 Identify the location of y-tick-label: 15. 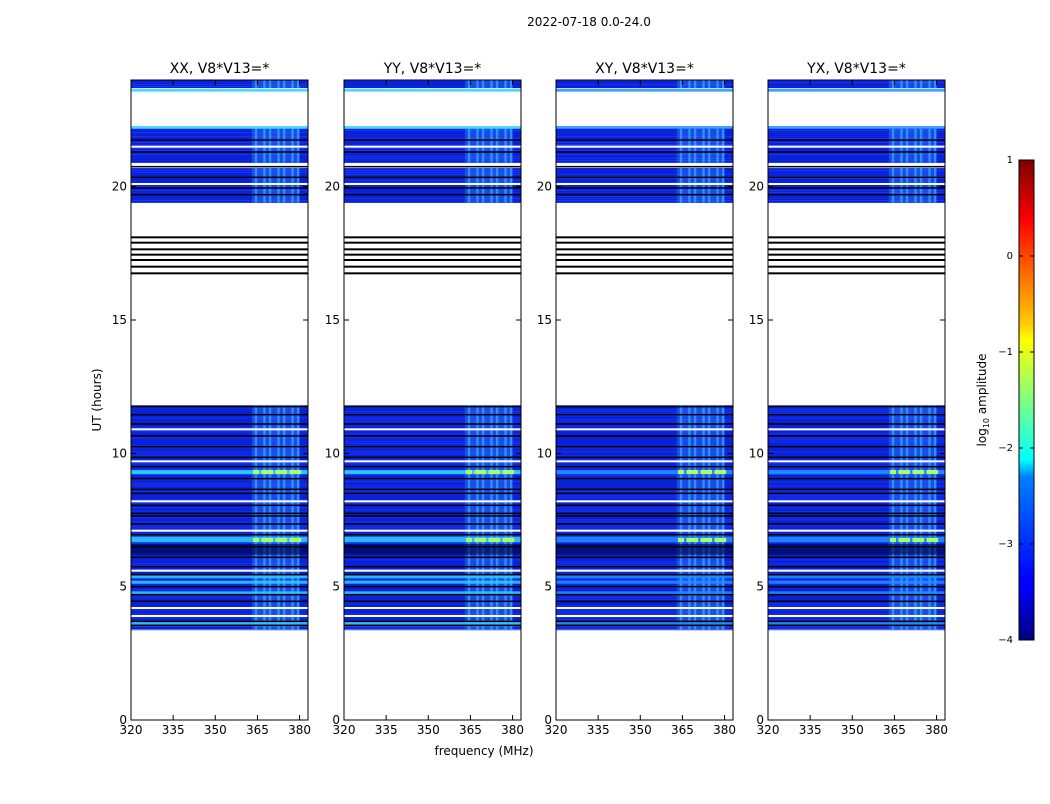
(332, 320).